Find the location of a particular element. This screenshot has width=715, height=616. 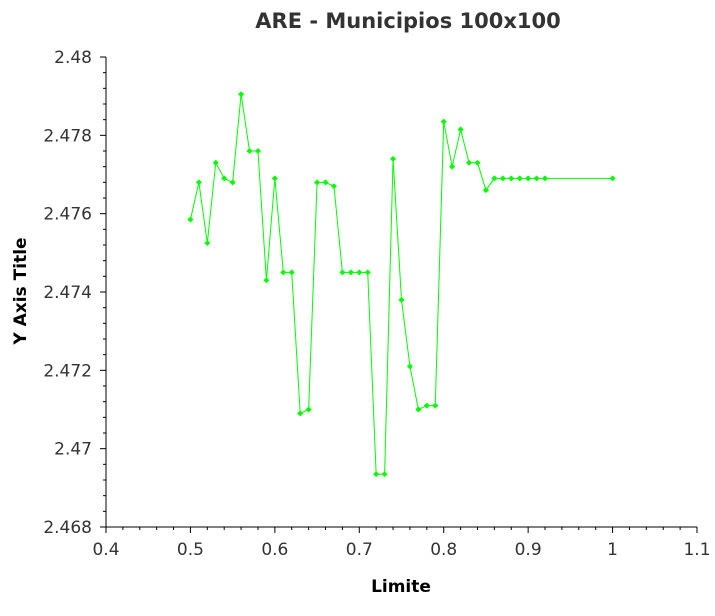

x-tick-label: 0.8 is located at coordinates (443, 550).